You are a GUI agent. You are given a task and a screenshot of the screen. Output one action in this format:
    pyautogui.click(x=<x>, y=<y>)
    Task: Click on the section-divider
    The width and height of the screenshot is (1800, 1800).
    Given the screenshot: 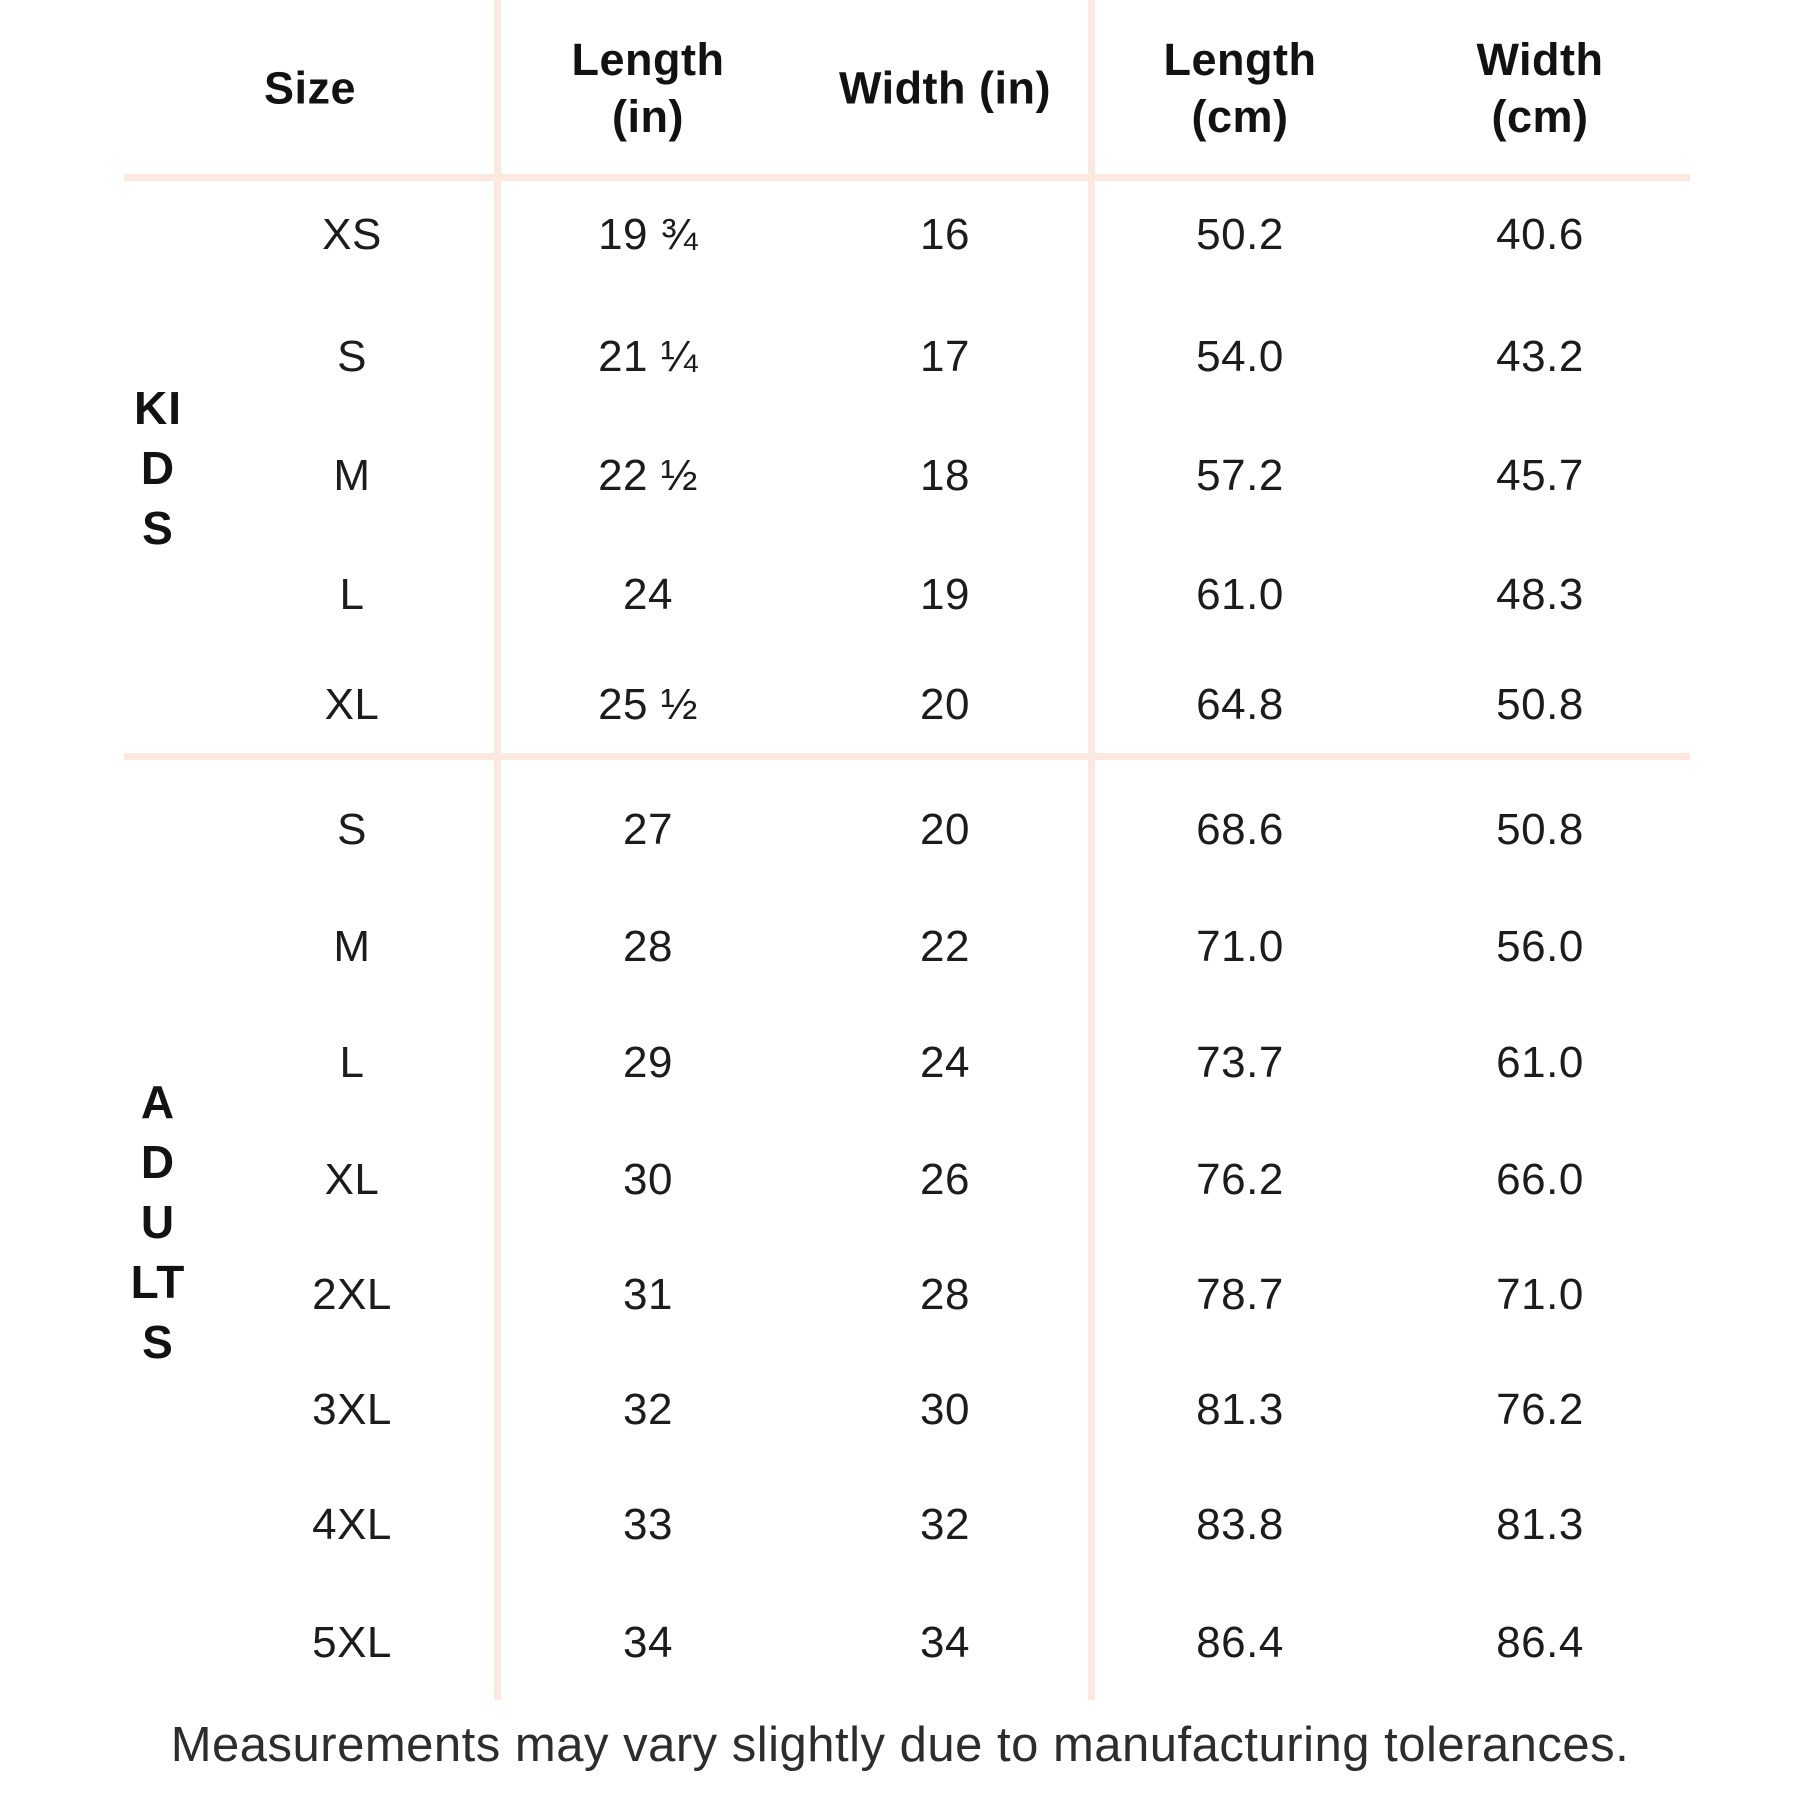 What is the action you would take?
    pyautogui.click(x=907, y=756)
    